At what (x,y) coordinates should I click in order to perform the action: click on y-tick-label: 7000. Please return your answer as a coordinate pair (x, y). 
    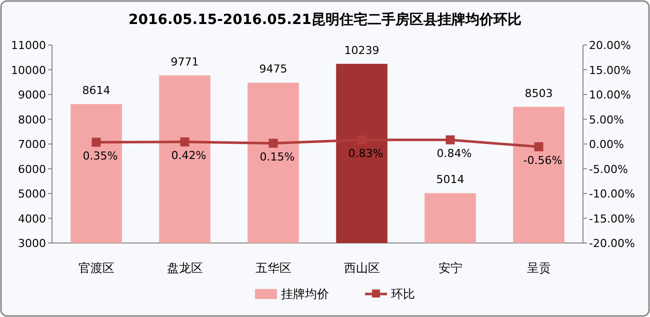
    Looking at the image, I should click on (32, 144).